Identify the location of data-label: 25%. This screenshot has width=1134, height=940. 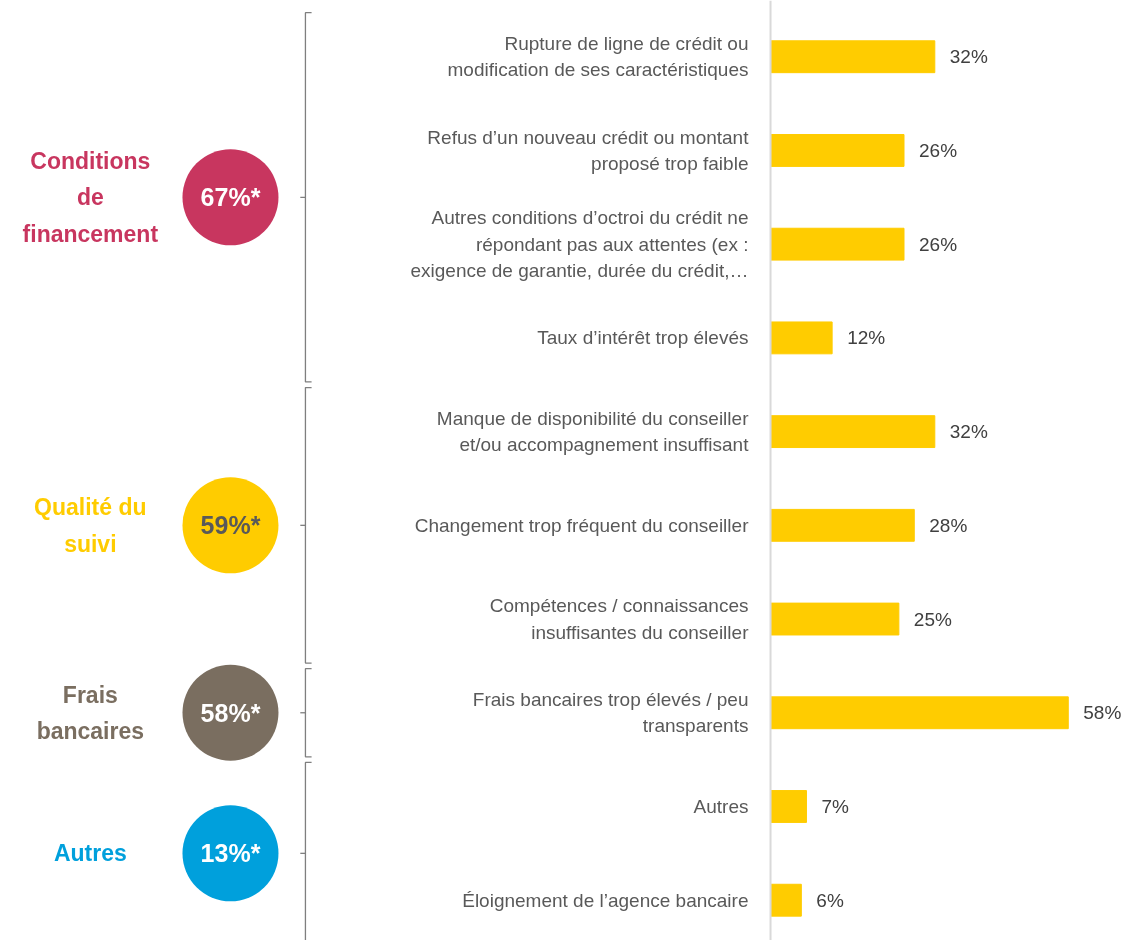
(932, 619).